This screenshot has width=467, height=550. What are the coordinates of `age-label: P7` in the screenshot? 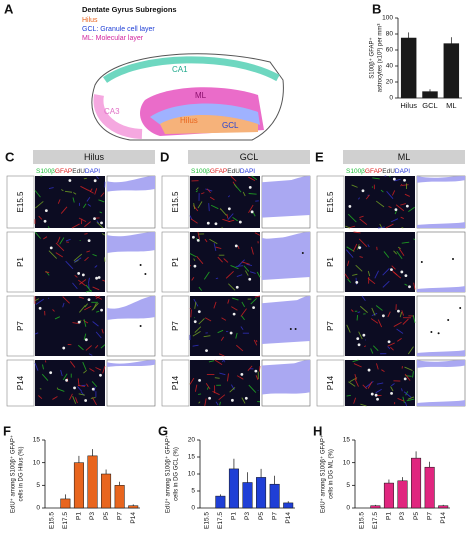 It's located at (20, 326).